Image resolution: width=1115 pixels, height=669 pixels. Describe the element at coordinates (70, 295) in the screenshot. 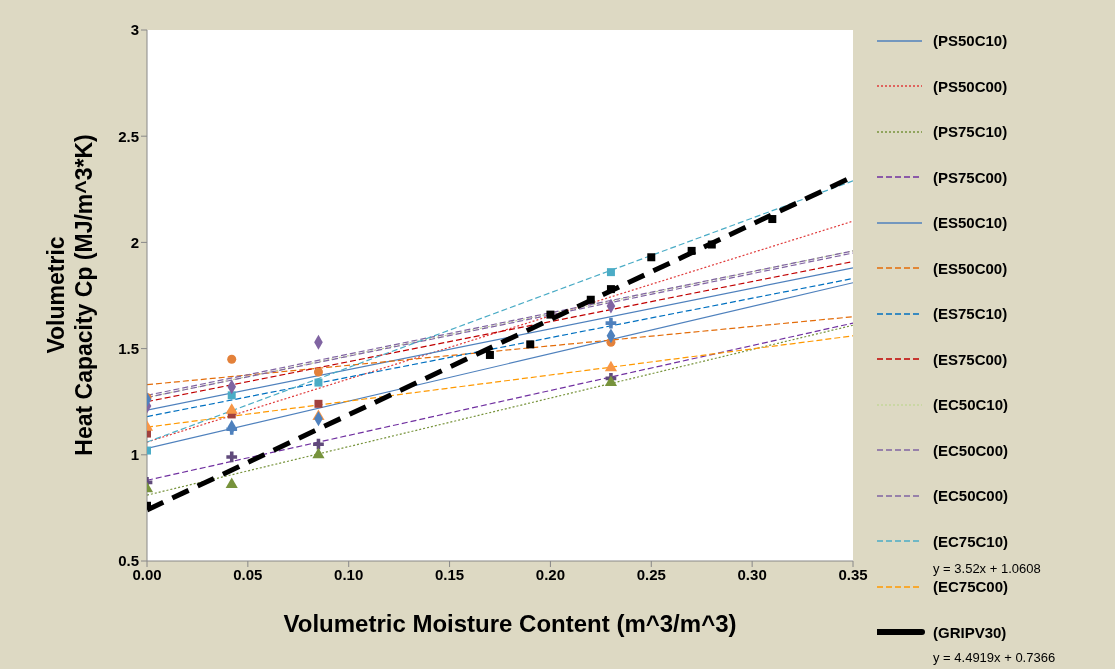

I see `y-axis-title: Volumetric Heat Capacity Cp (MJ/m^3*K)` at that location.